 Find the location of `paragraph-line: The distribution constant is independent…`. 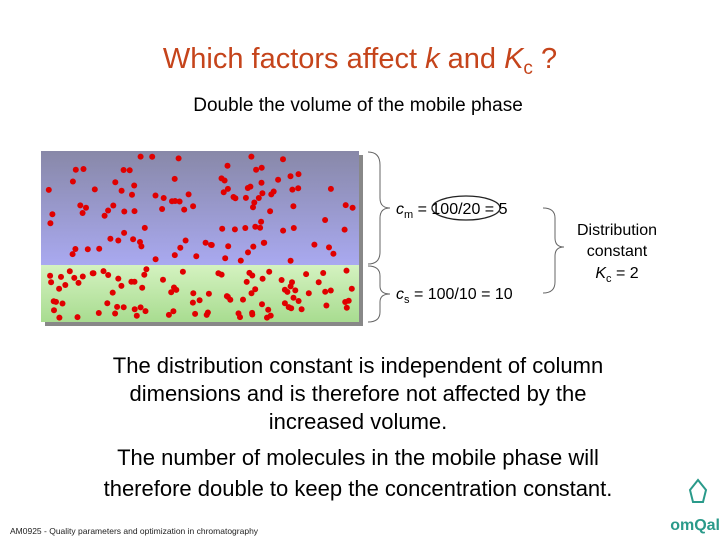

paragraph-line: The distribution constant is independent… is located at coordinates (358, 365).